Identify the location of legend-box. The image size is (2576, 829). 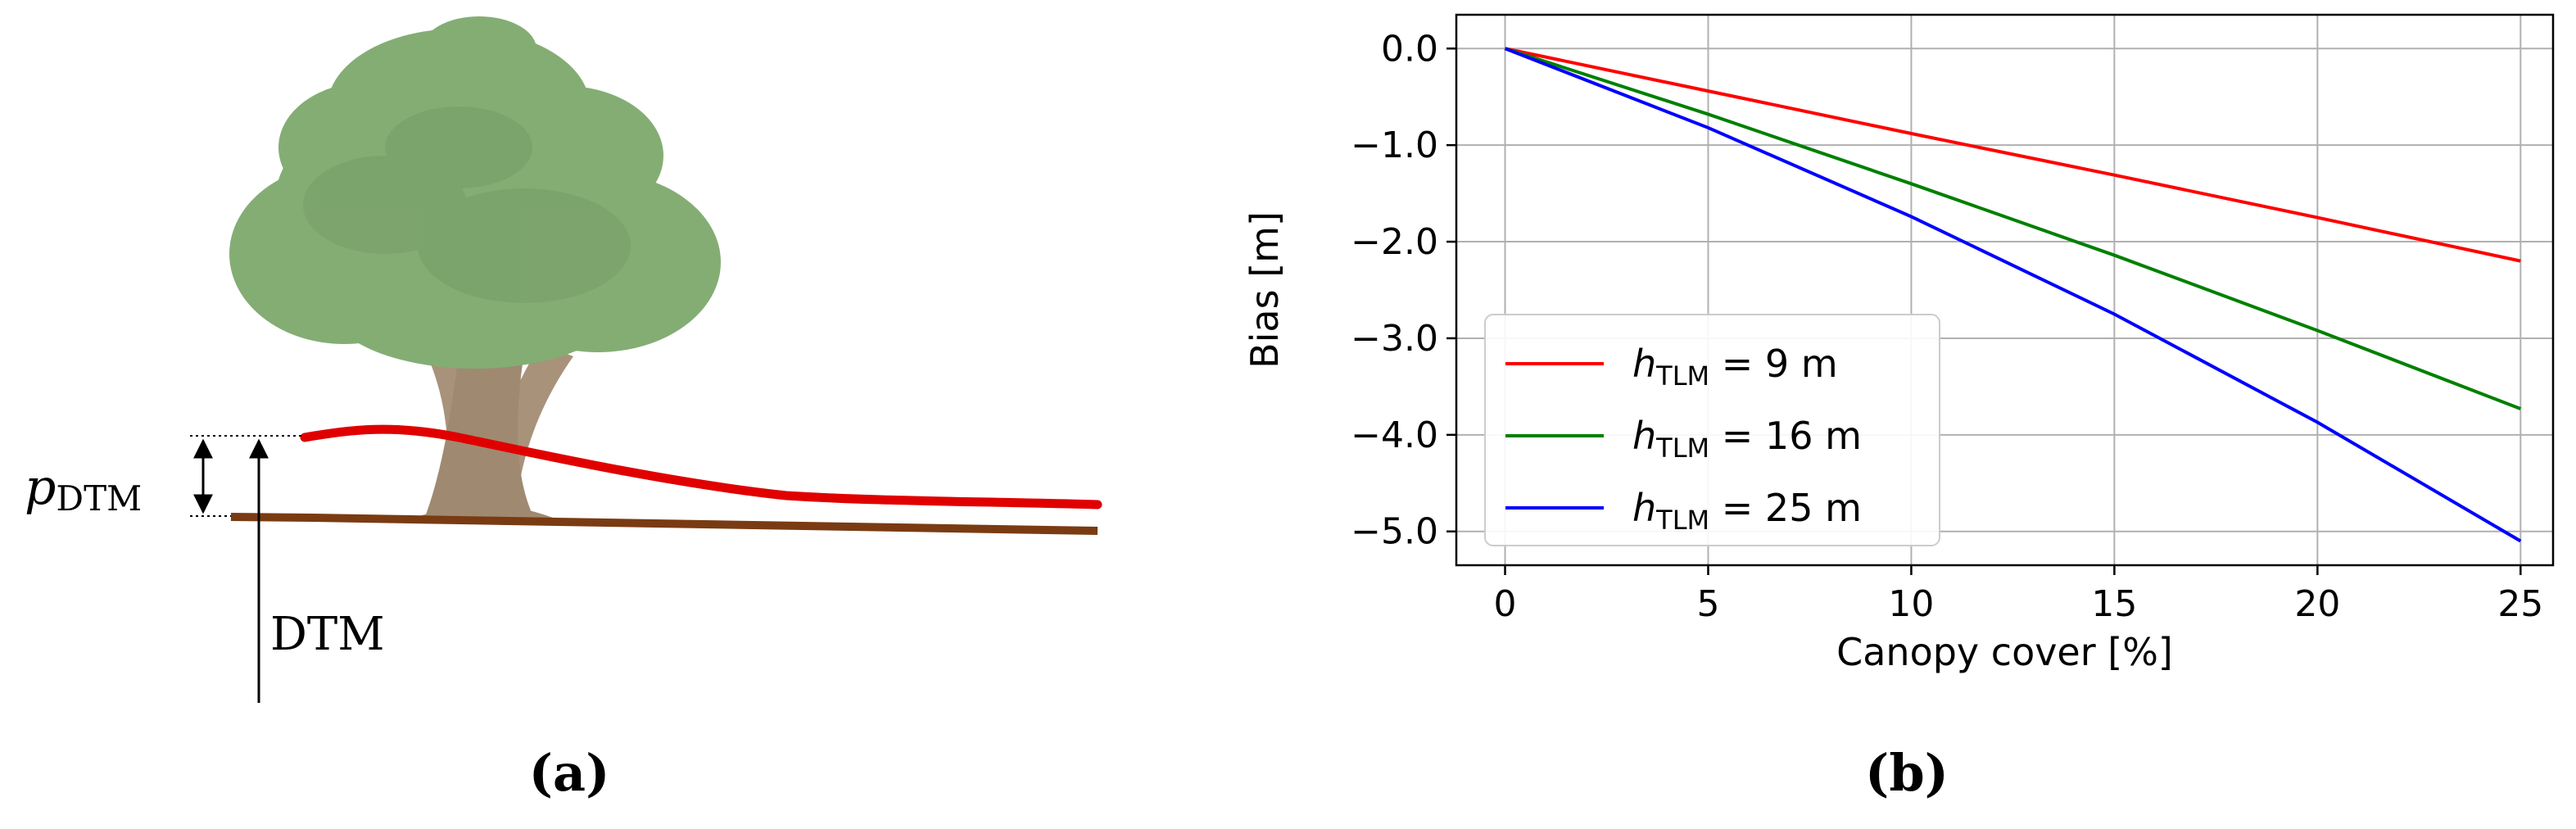
(1712, 430).